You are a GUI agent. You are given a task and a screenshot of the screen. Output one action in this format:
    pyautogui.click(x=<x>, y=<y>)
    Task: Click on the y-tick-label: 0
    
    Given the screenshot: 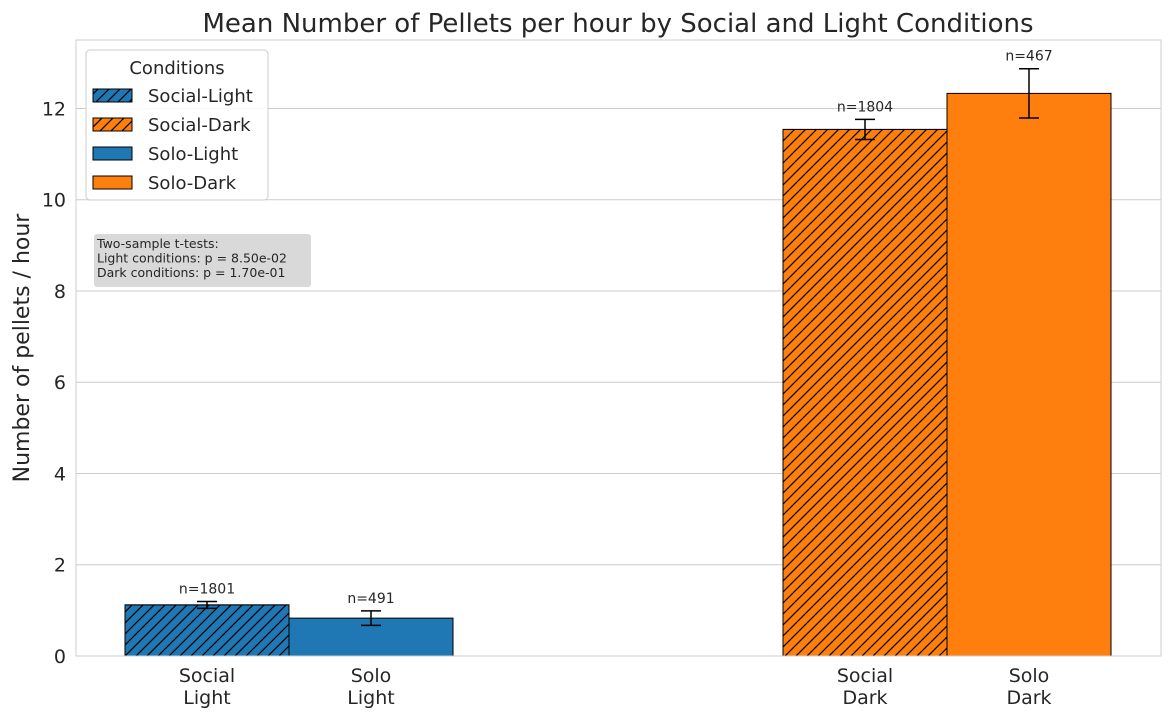 What is the action you would take?
    pyautogui.click(x=60, y=657)
    